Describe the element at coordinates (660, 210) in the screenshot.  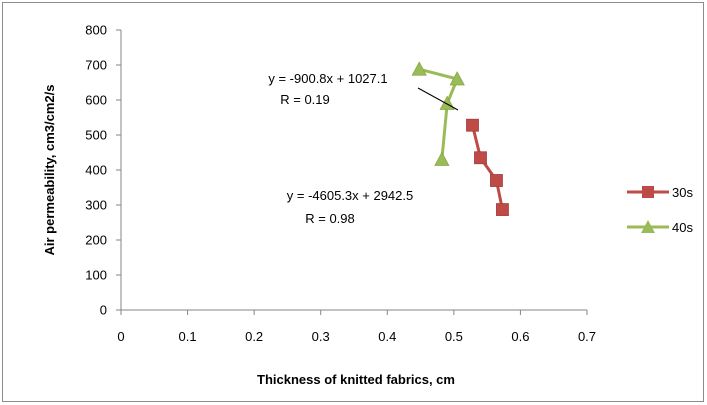
I see `legend: 30s 40s` at that location.